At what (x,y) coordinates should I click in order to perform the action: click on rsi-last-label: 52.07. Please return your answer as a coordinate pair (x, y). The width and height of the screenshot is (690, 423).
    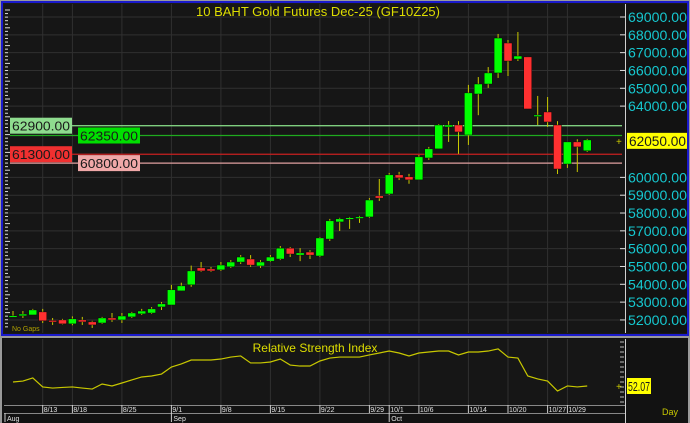
    Looking at the image, I should click on (639, 386).